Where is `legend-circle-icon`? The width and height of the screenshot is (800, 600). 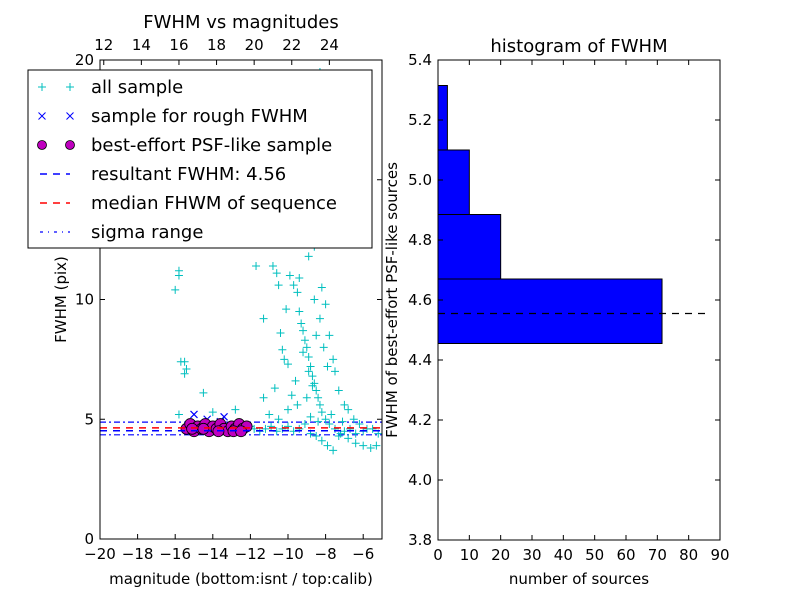 legend-circle-icon is located at coordinates (70, 145).